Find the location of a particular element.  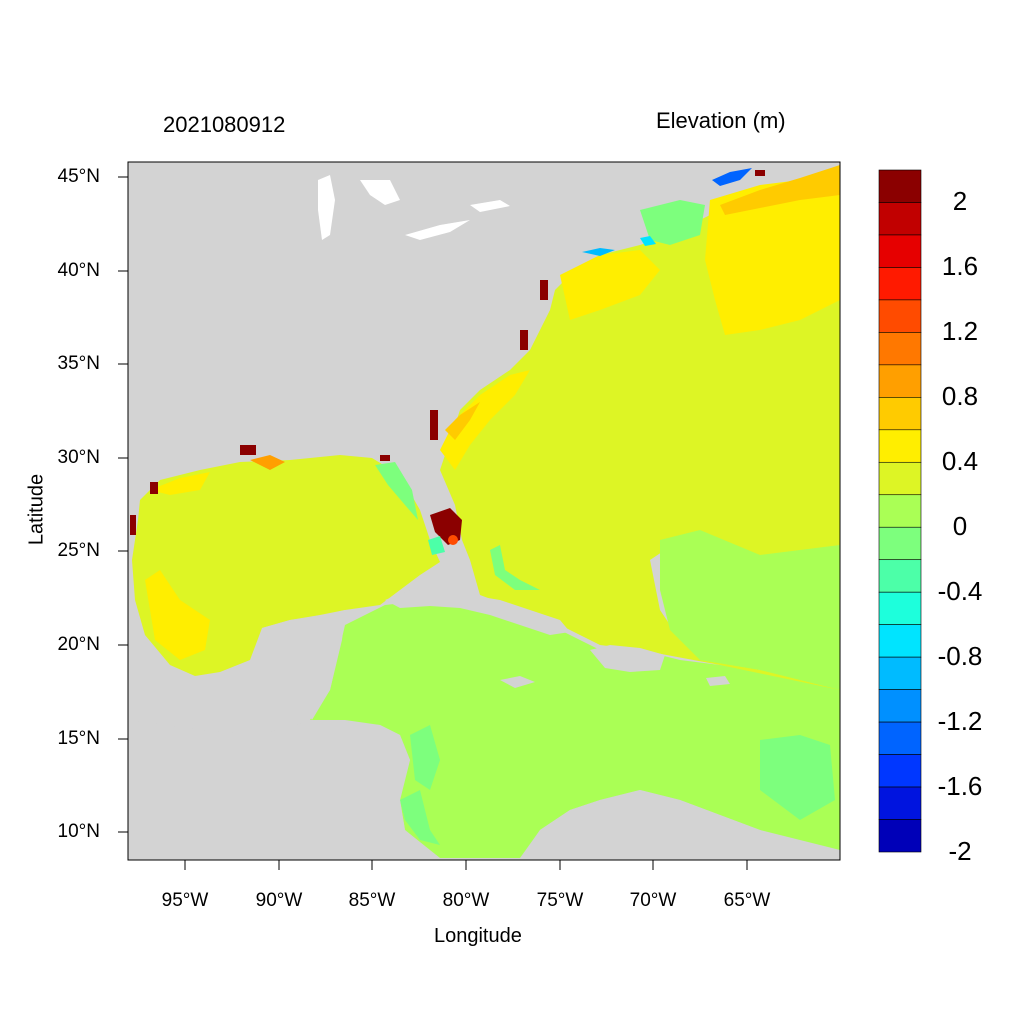

negative-zone-honduras is located at coordinates (425, 757).